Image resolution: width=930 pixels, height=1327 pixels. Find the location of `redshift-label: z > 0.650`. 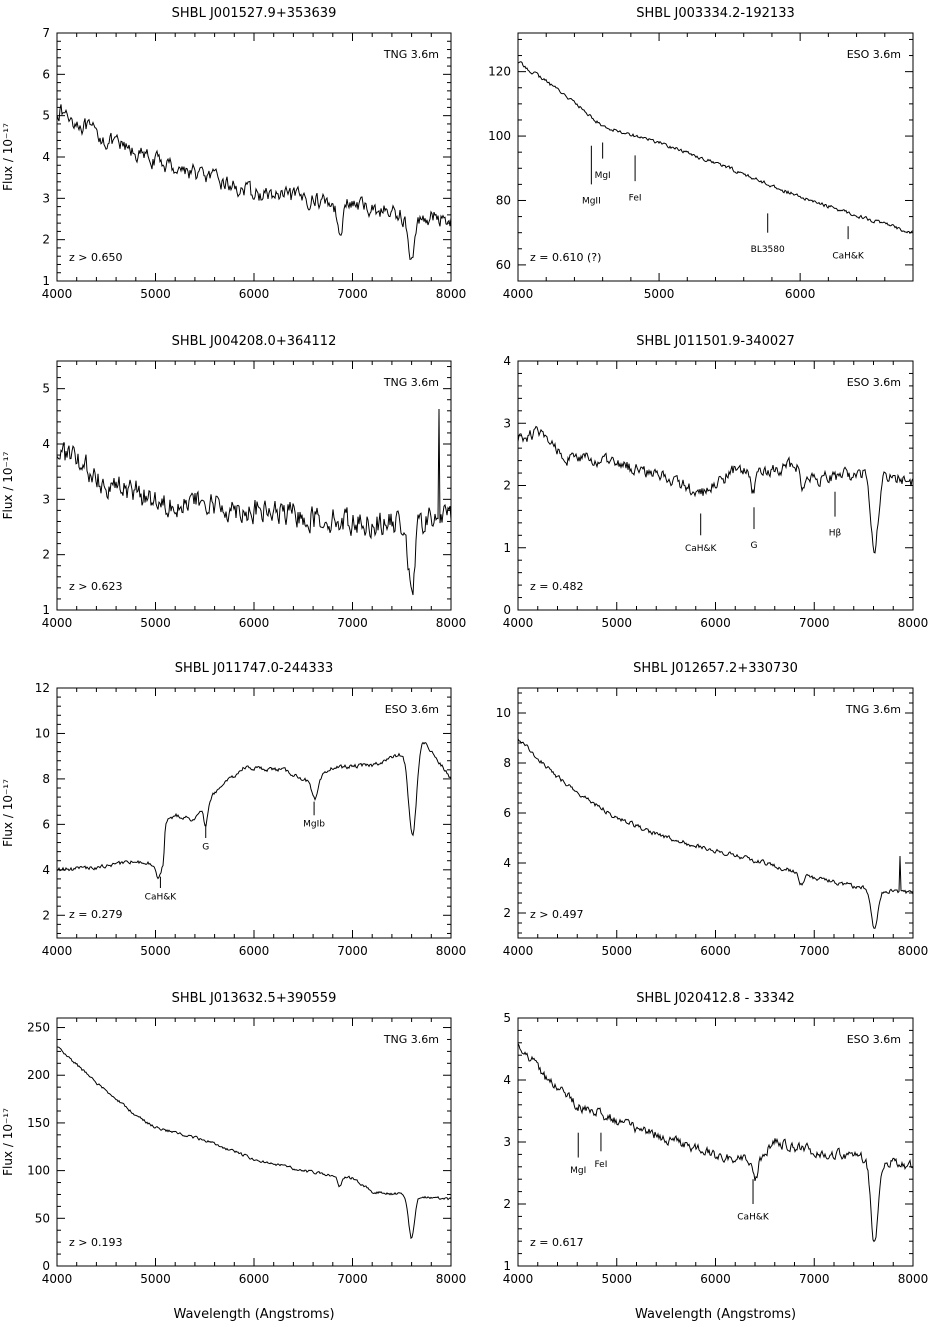

redshift-label: z > 0.650 is located at coordinates (95, 257).